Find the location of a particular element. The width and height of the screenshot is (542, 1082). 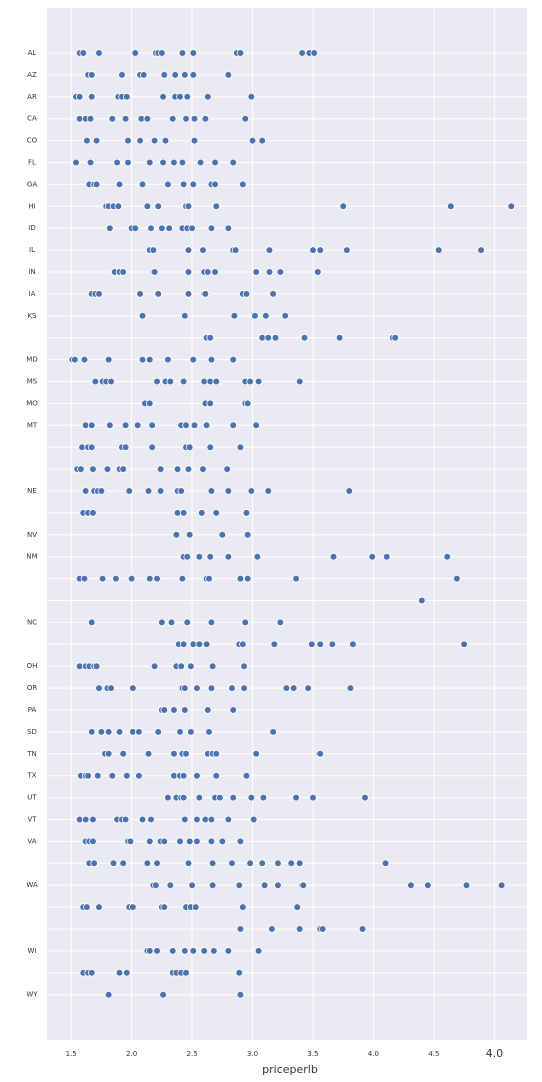

y-tick-label: TX is located at coordinates (31, 776).